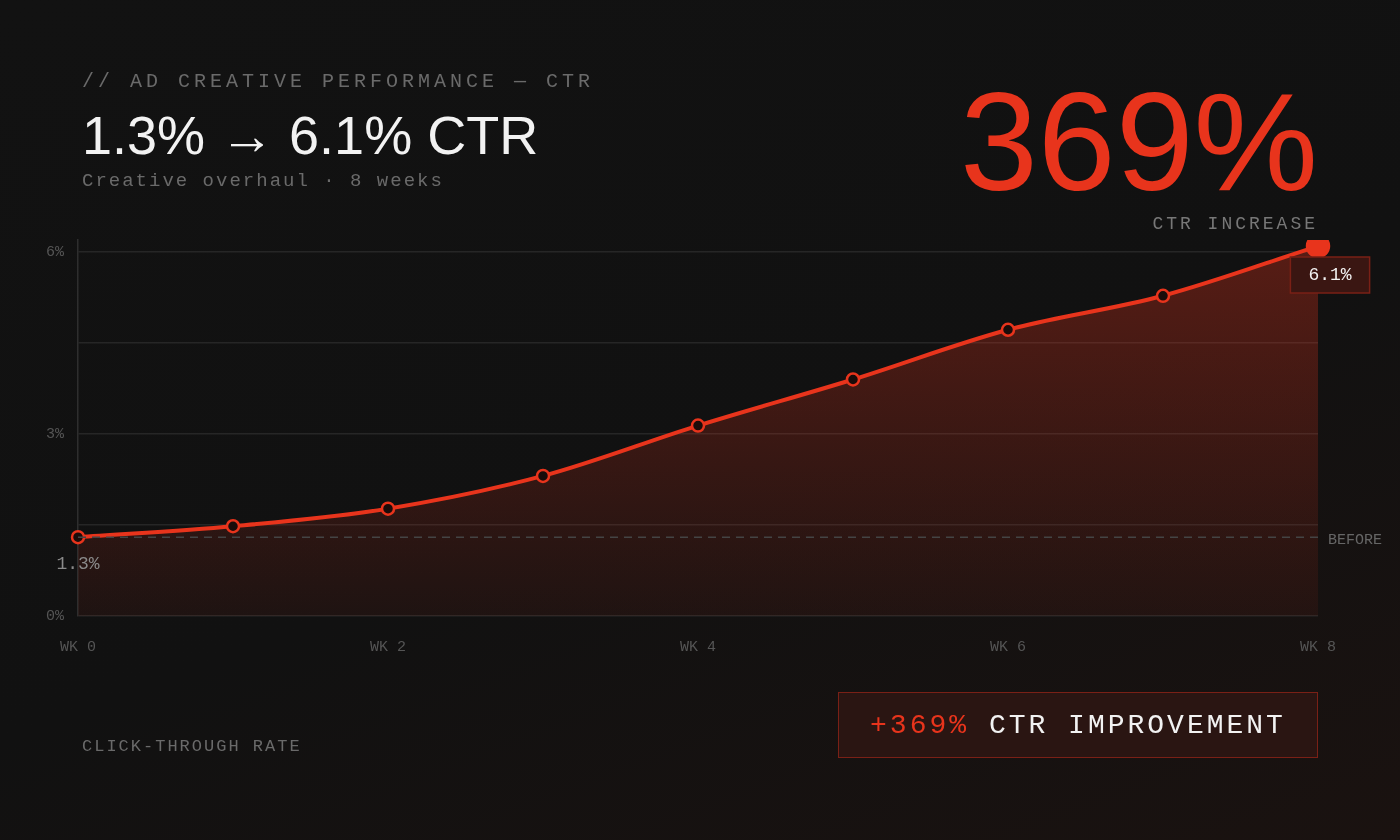  Describe the element at coordinates (1008, 647) in the screenshot. I see `x-tick-label: WK 6` at that location.